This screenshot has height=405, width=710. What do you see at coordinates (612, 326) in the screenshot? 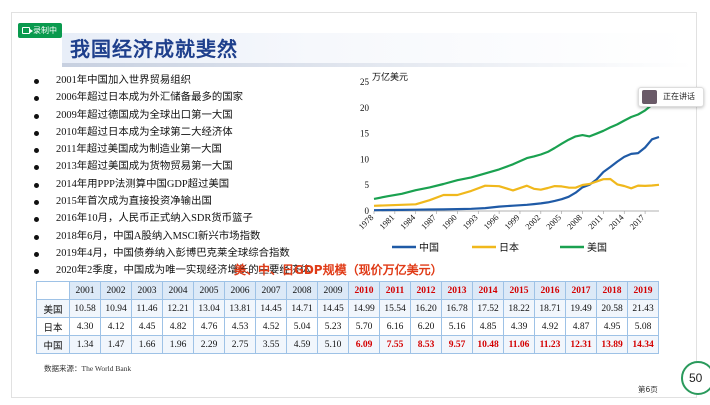
I see `gdp-value-cell: 4.95` at bounding box center [612, 326].